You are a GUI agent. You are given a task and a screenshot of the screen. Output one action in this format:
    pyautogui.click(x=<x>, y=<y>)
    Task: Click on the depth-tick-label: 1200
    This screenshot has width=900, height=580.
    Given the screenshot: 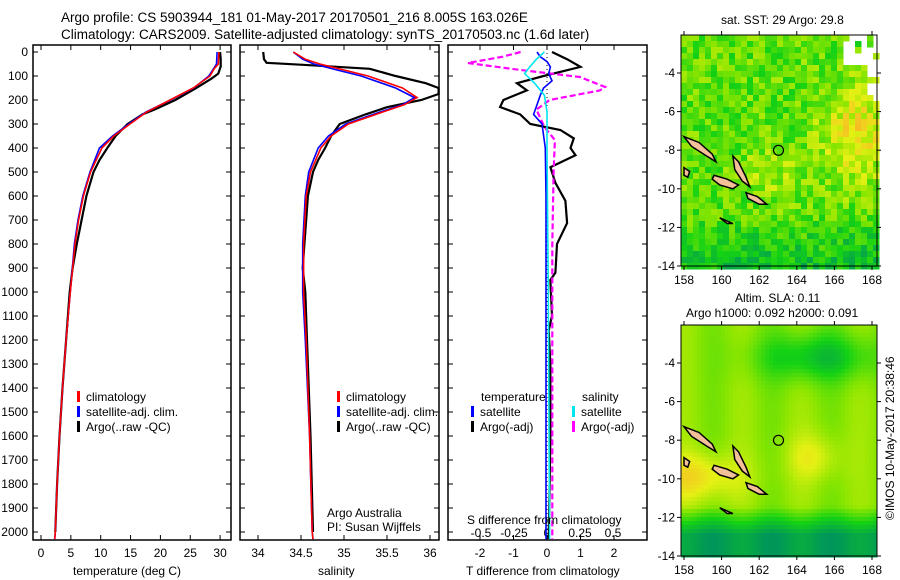 What is the action you would take?
    pyautogui.click(x=14, y=340)
    